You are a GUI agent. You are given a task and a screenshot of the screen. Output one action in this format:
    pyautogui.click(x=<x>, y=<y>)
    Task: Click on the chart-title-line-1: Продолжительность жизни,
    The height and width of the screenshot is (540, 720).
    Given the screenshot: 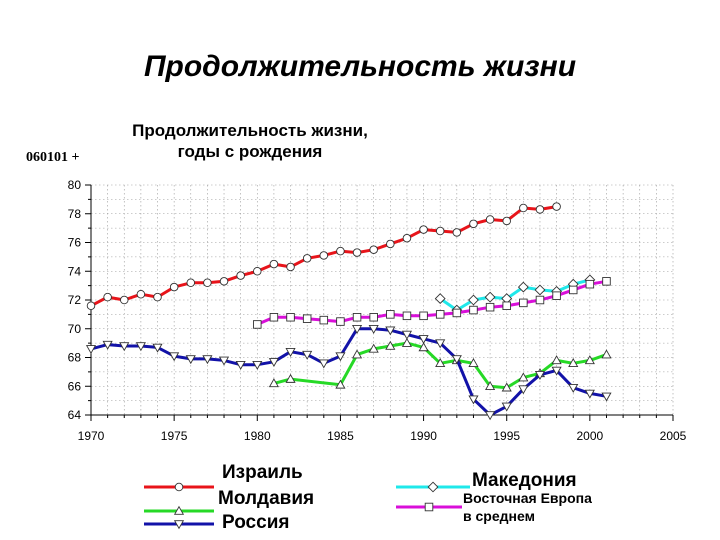 What is the action you would take?
    pyautogui.click(x=250, y=130)
    